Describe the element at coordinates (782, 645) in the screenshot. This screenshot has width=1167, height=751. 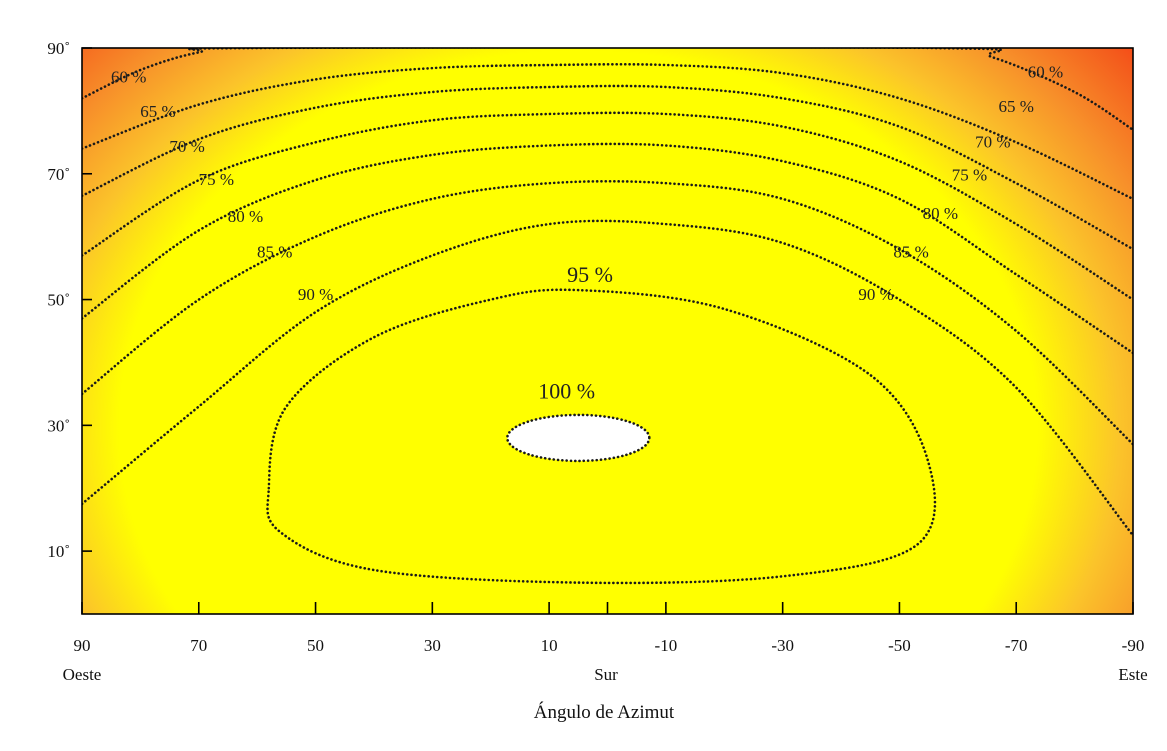
I see `x-tick-label: -30` at that location.